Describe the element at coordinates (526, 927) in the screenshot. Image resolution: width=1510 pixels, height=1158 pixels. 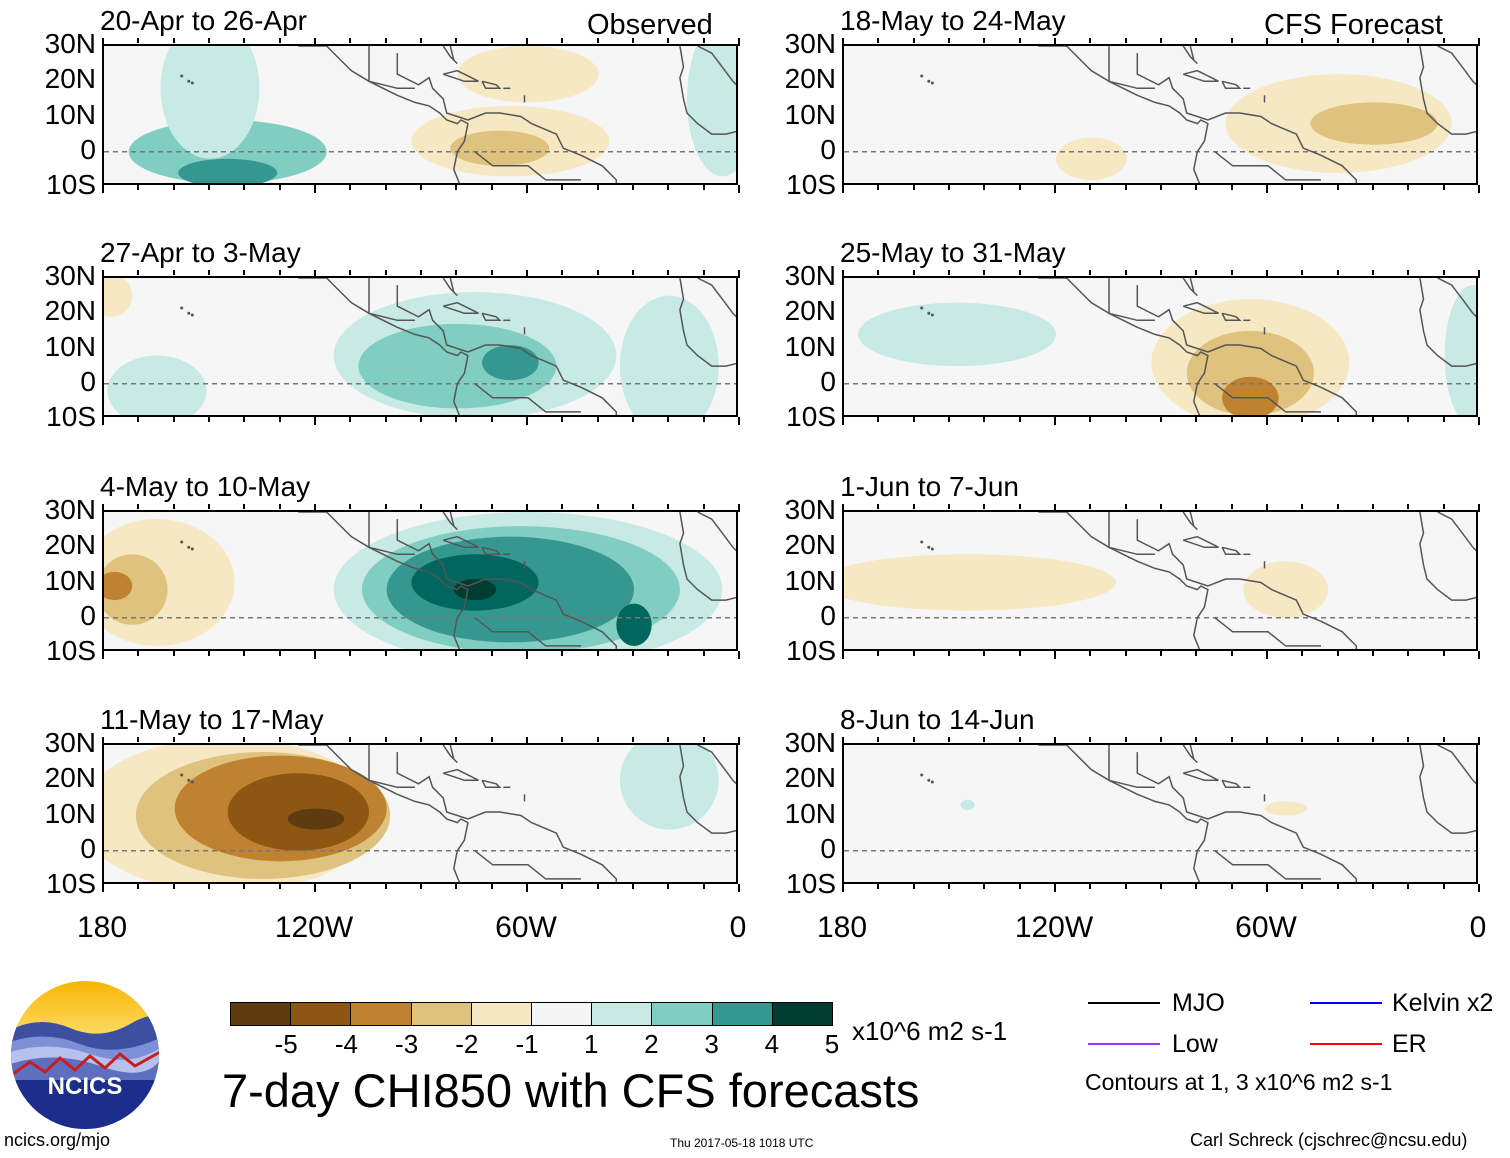
I see `x-tick-label: 60W` at that location.